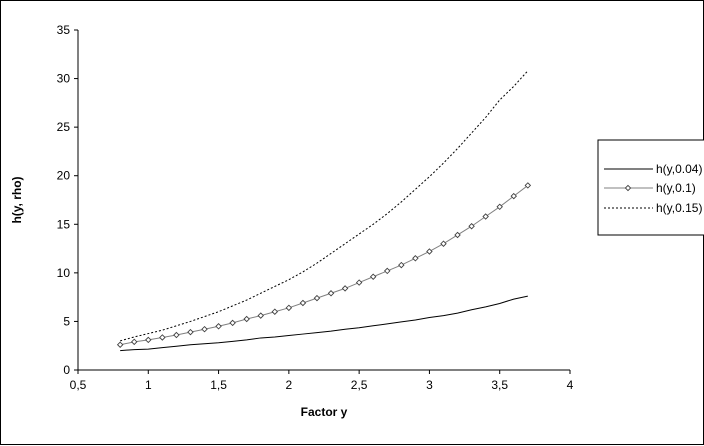 Image resolution: width=704 pixels, height=446 pixels. I want to click on x-tick-label: 3,5, so click(499, 385).